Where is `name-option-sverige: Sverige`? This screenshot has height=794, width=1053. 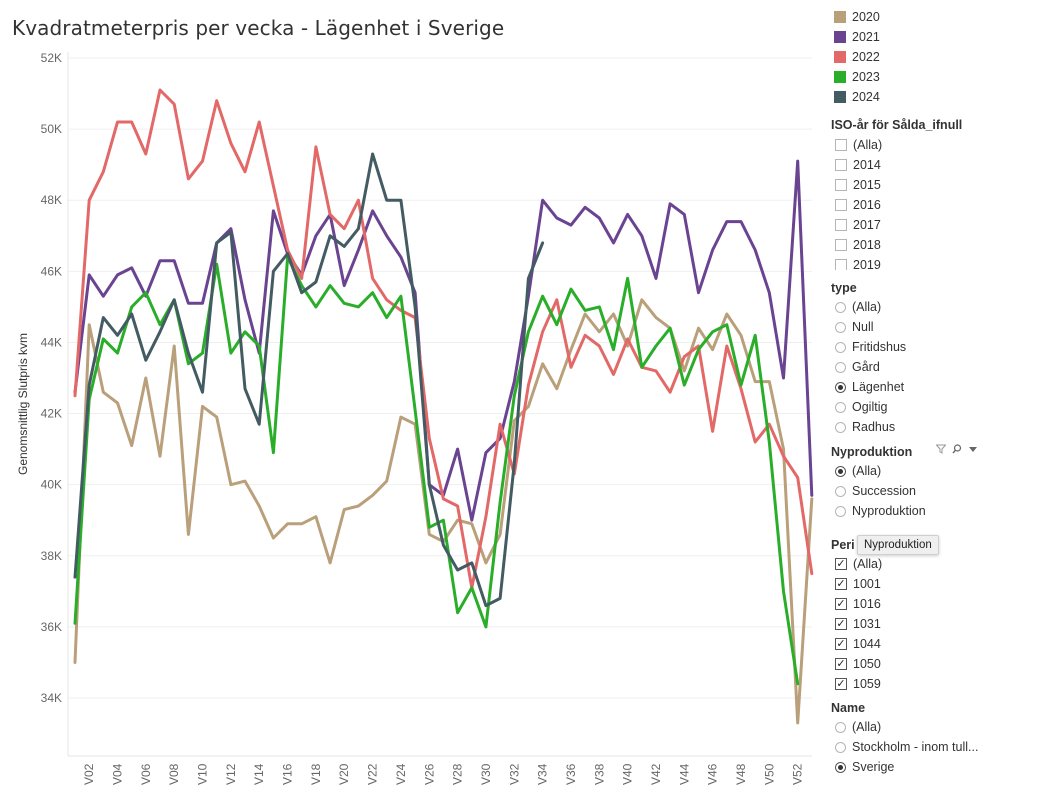 name-option-sverige: Sverige is located at coordinates (864, 767).